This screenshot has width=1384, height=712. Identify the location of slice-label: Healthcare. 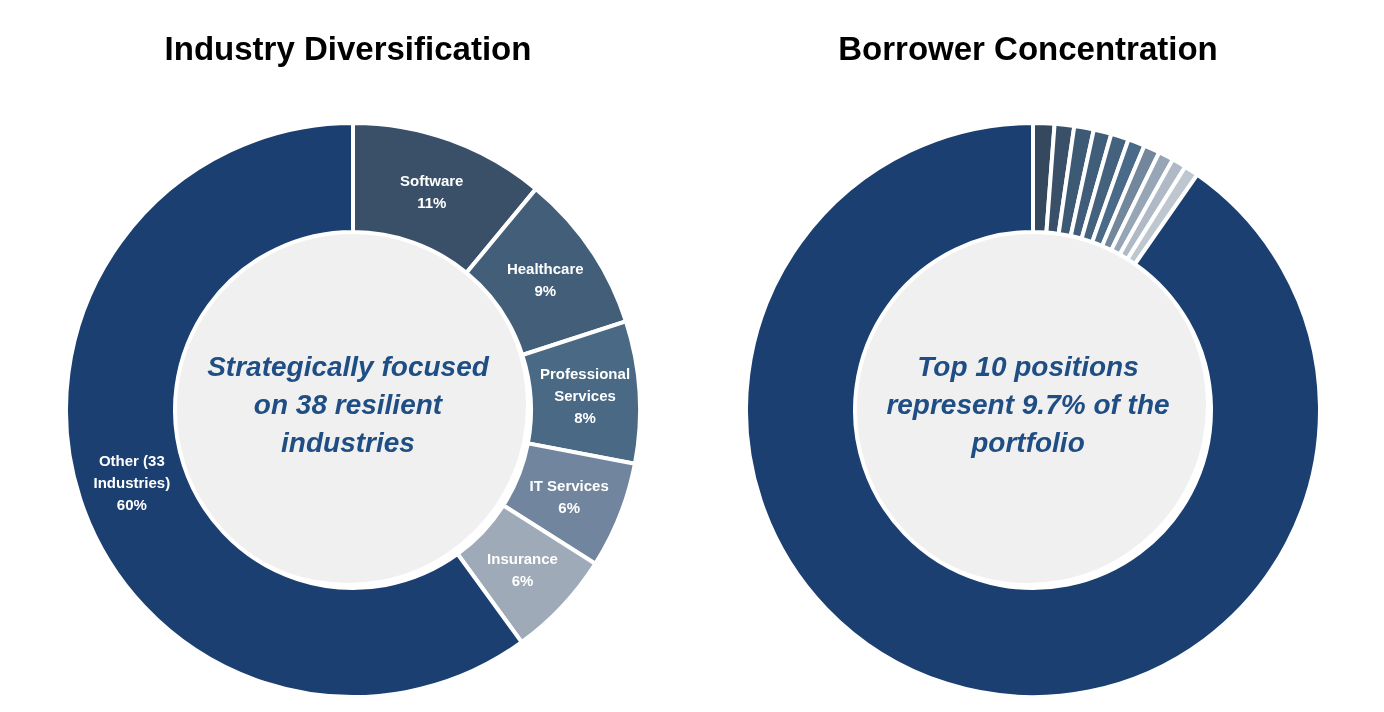
(545, 268).